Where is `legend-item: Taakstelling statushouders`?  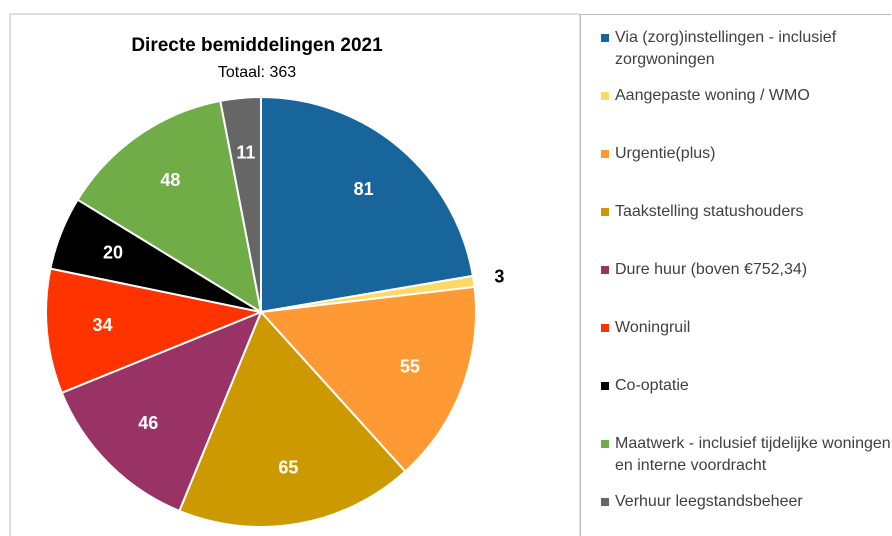 legend-item: Taakstelling statushouders is located at coordinates (746, 212).